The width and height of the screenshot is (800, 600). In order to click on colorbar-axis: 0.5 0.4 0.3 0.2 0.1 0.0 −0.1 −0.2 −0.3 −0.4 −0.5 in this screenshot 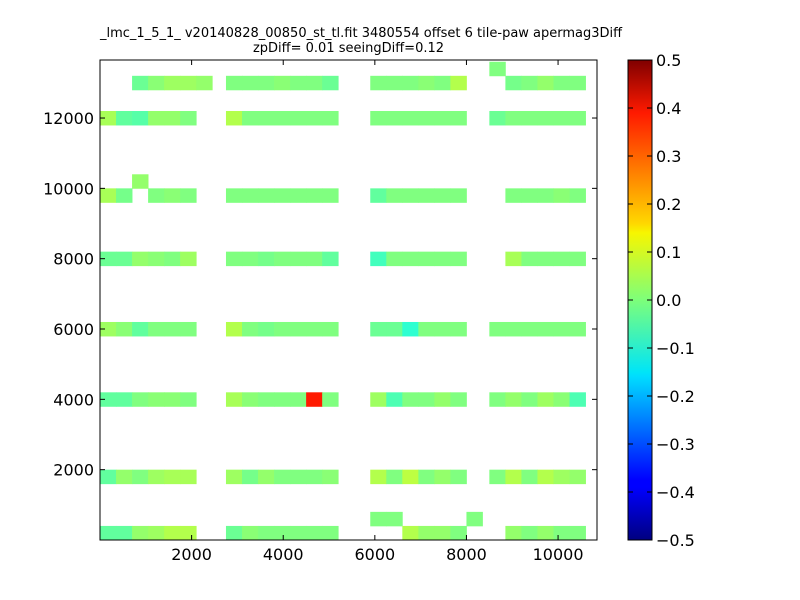, I will do `click(661, 300)`.